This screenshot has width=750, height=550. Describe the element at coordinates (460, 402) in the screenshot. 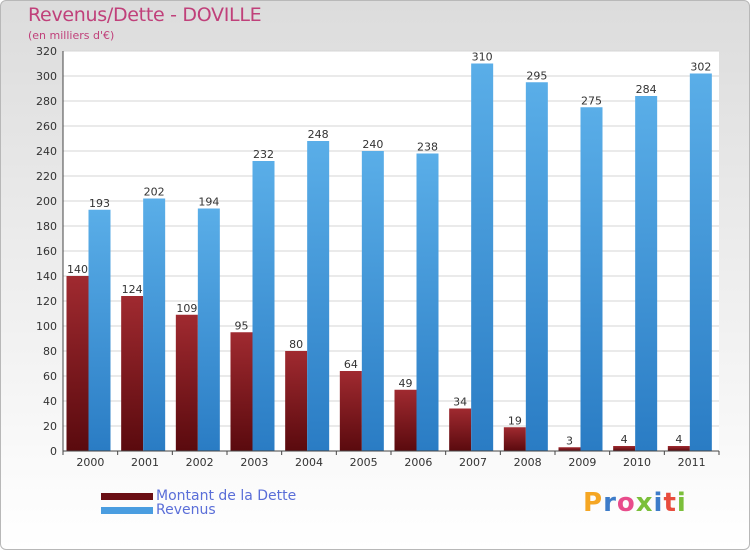

I see `data-label-debt-2007: 34` at that location.